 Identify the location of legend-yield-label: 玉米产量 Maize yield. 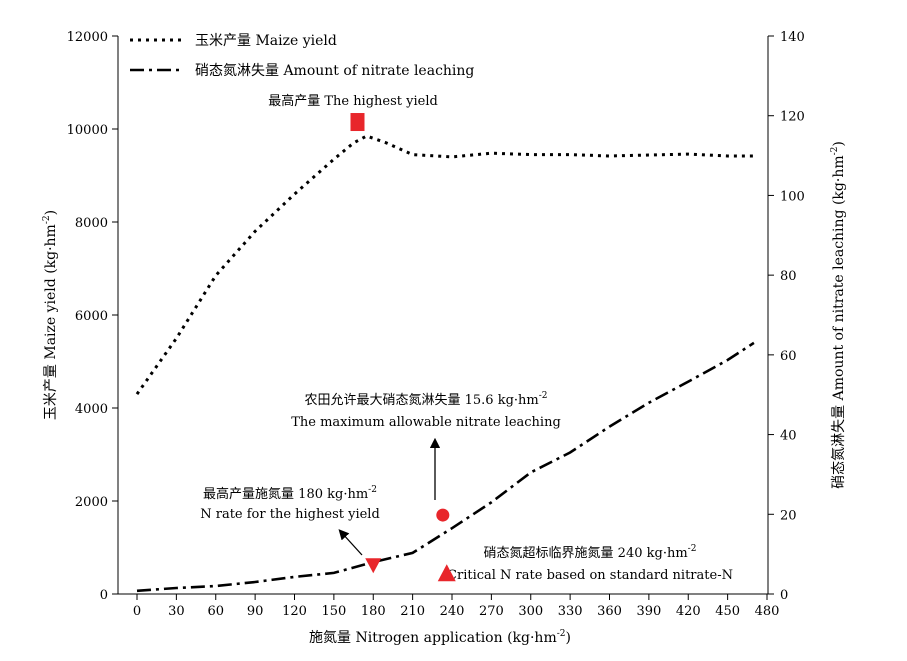
(266, 41).